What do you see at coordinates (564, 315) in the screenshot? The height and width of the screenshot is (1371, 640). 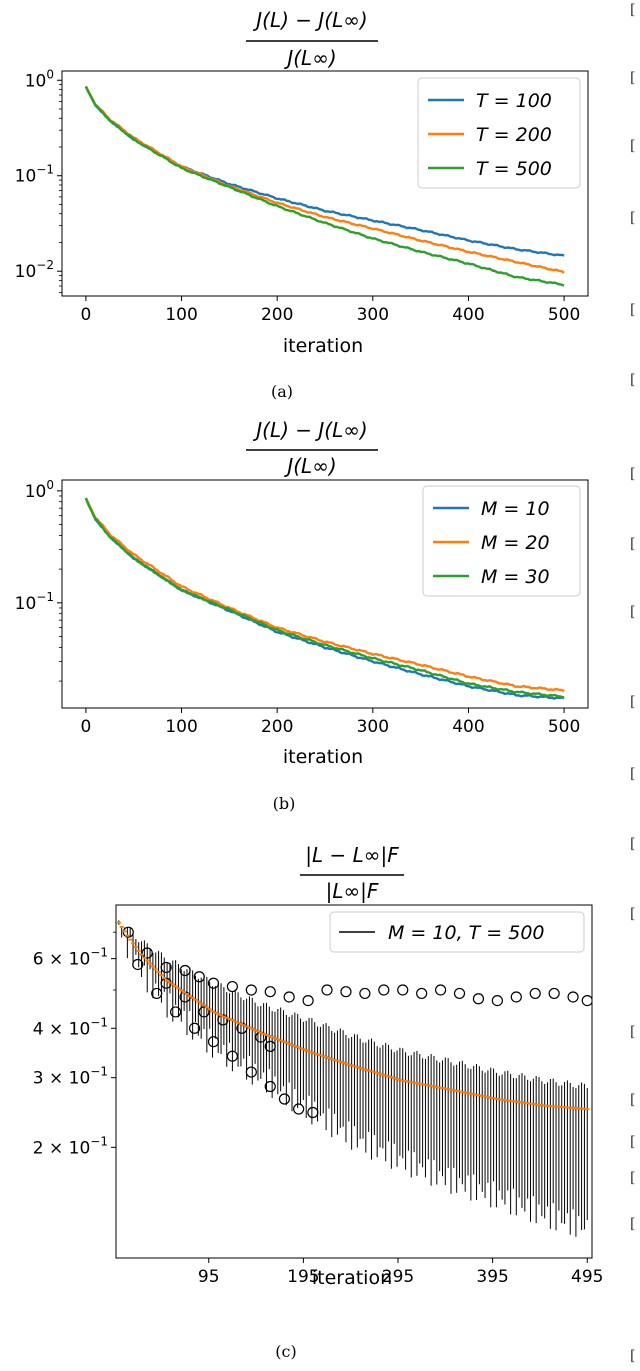 I see `panel-a-xtick-label: 500` at bounding box center [564, 315].